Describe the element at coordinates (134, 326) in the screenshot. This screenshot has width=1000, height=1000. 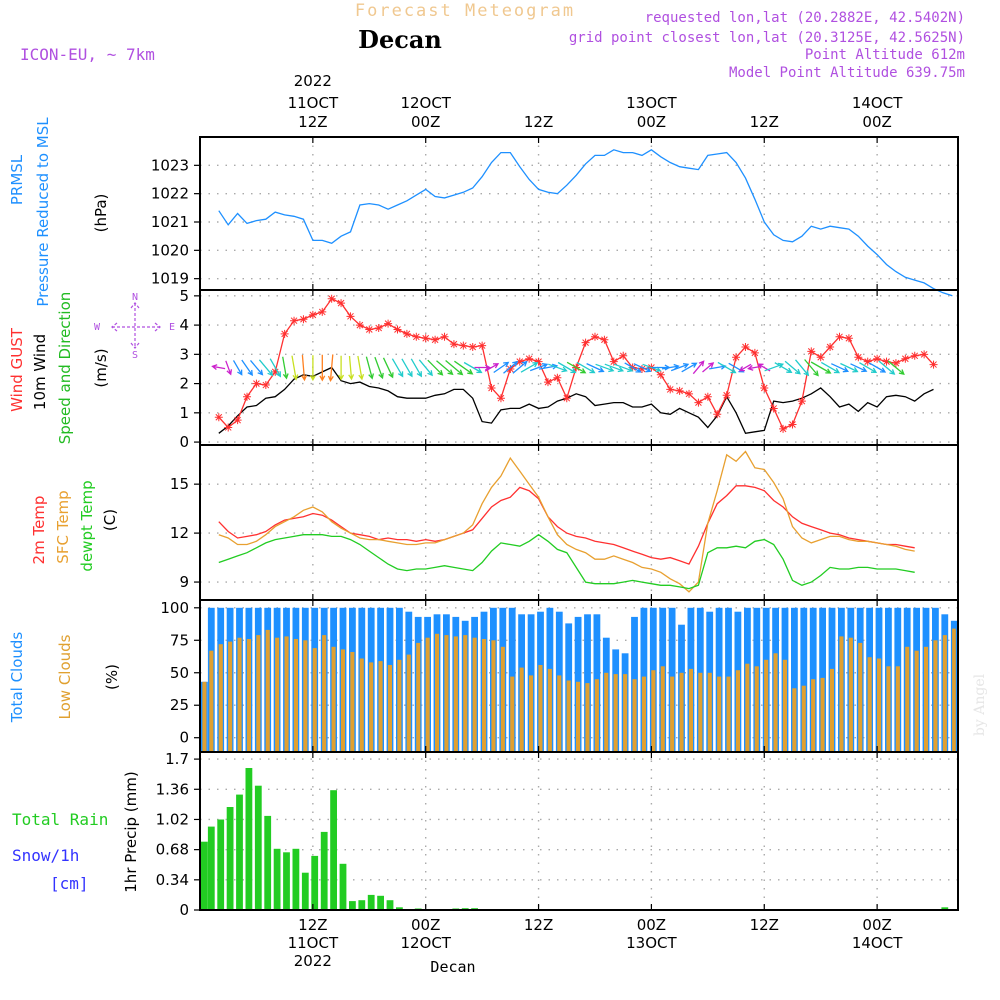
I see `compass-rose: N S W E` at that location.